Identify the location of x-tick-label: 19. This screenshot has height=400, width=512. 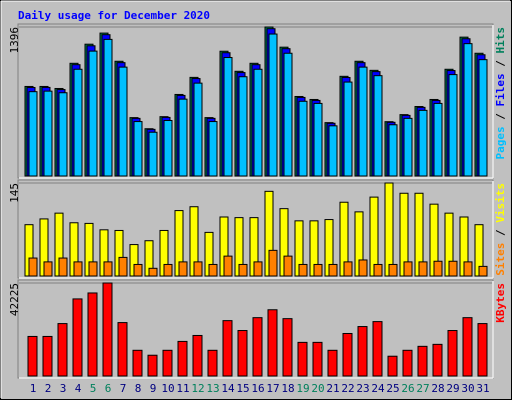
(302, 388).